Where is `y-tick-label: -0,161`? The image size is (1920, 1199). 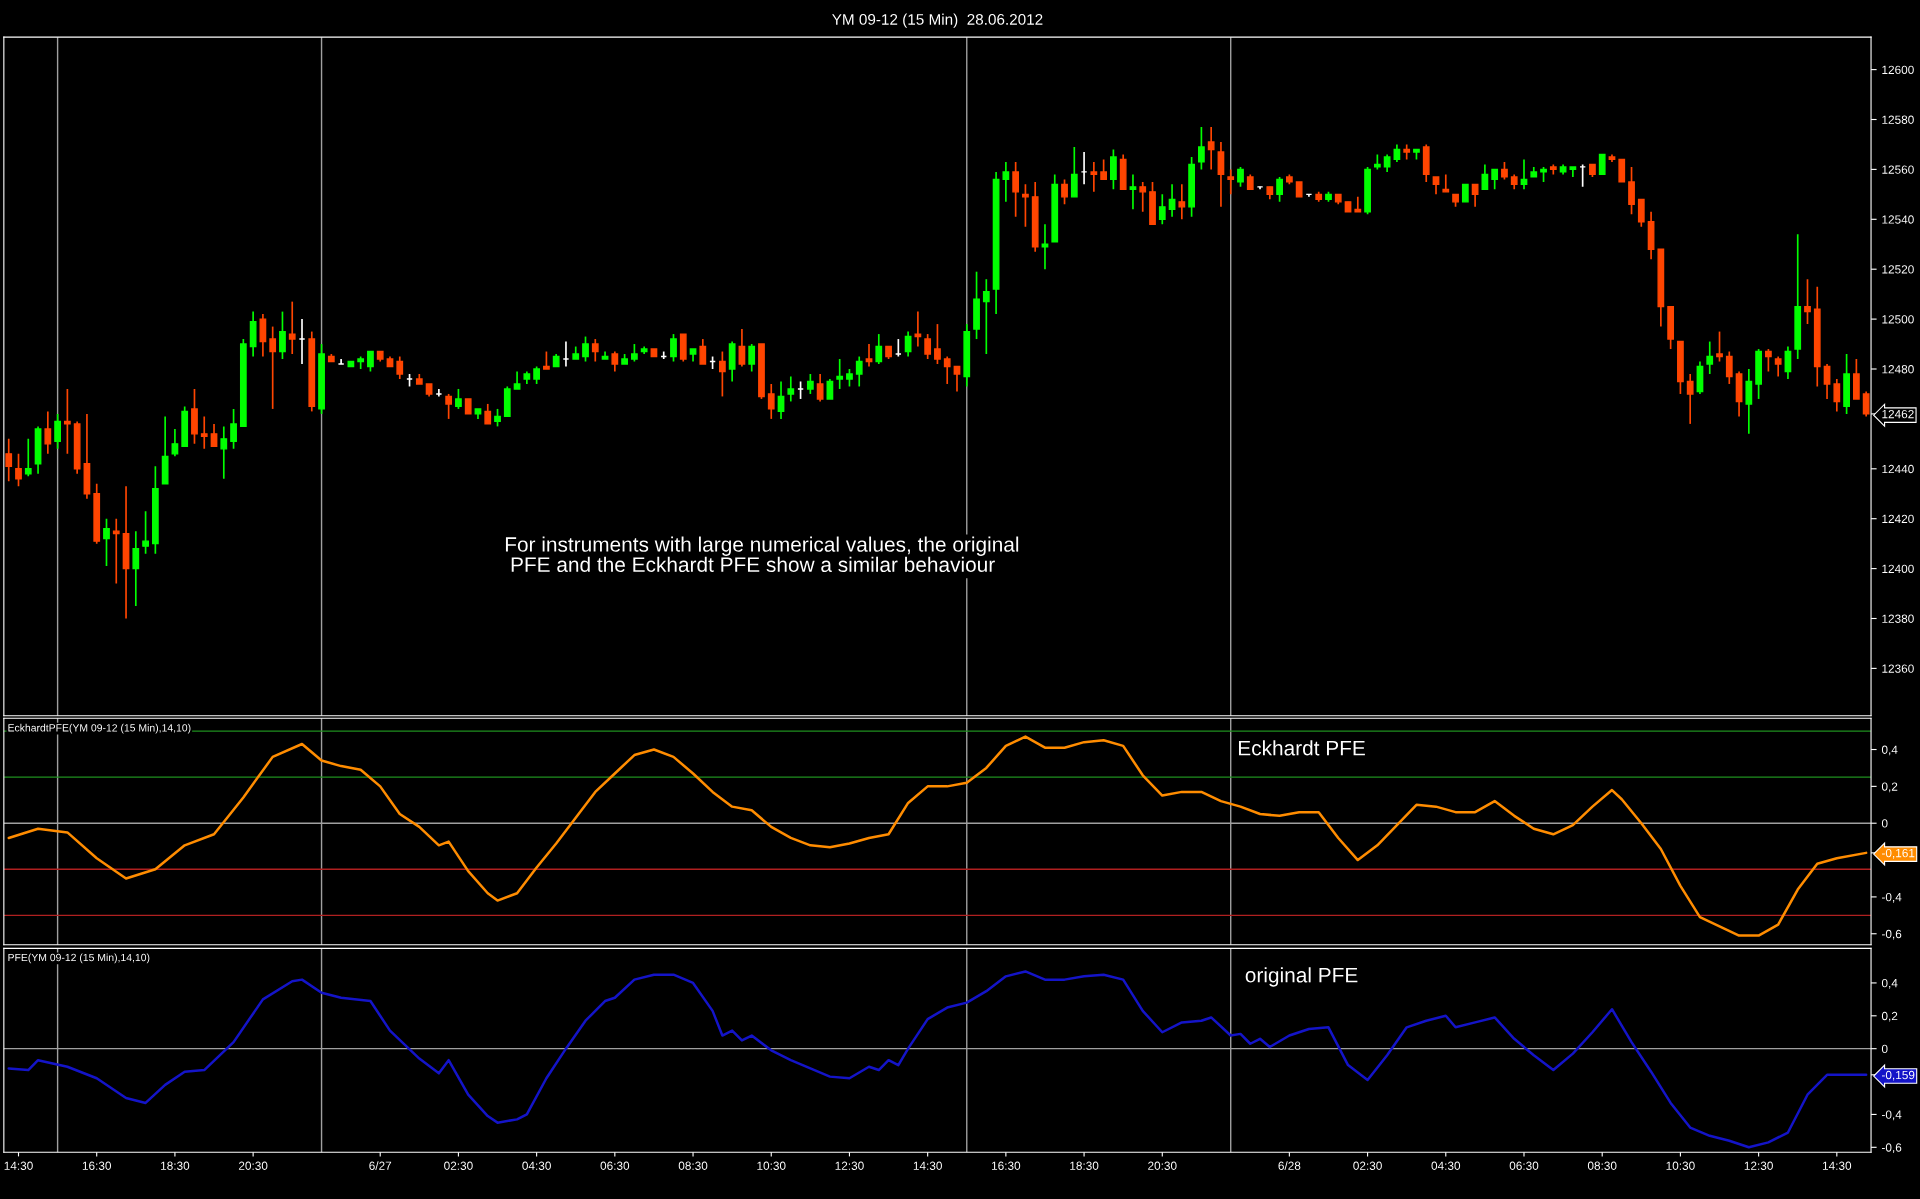 y-tick-label: -0,161 is located at coordinates (1898, 853).